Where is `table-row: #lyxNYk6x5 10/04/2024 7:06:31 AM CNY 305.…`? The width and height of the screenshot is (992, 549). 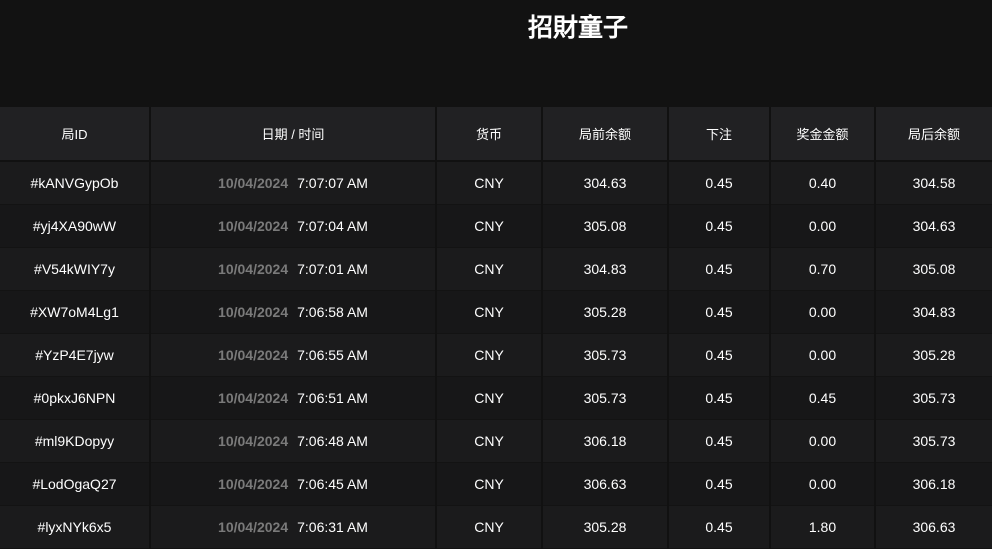 table-row: #lyxNYk6x5 10/04/2024 7:06:31 AM CNY 305.… is located at coordinates (496, 527).